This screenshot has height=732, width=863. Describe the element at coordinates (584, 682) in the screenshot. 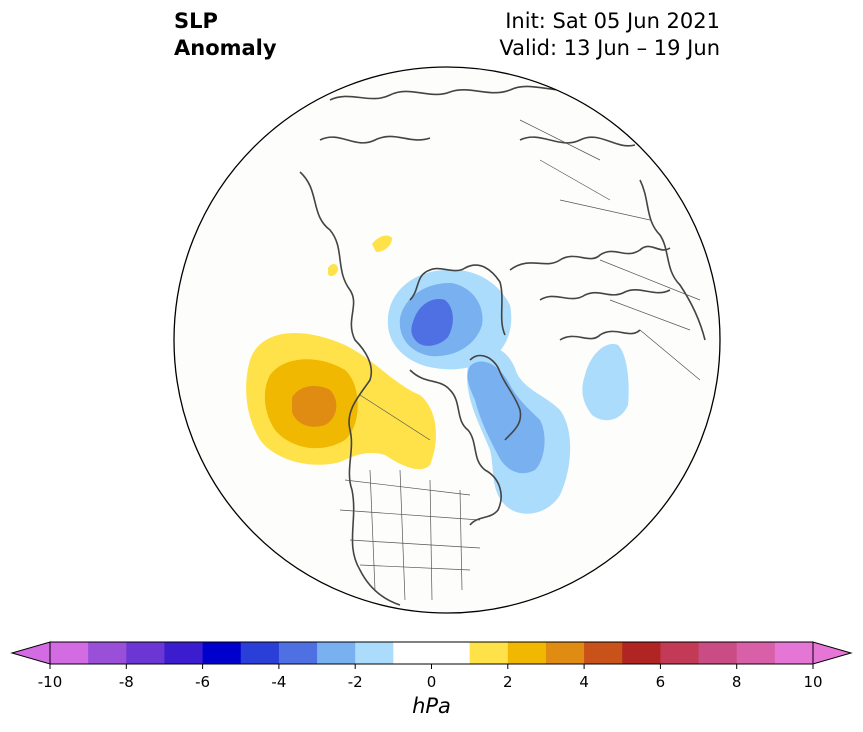

I see `colorbar-tick-label: 4` at that location.